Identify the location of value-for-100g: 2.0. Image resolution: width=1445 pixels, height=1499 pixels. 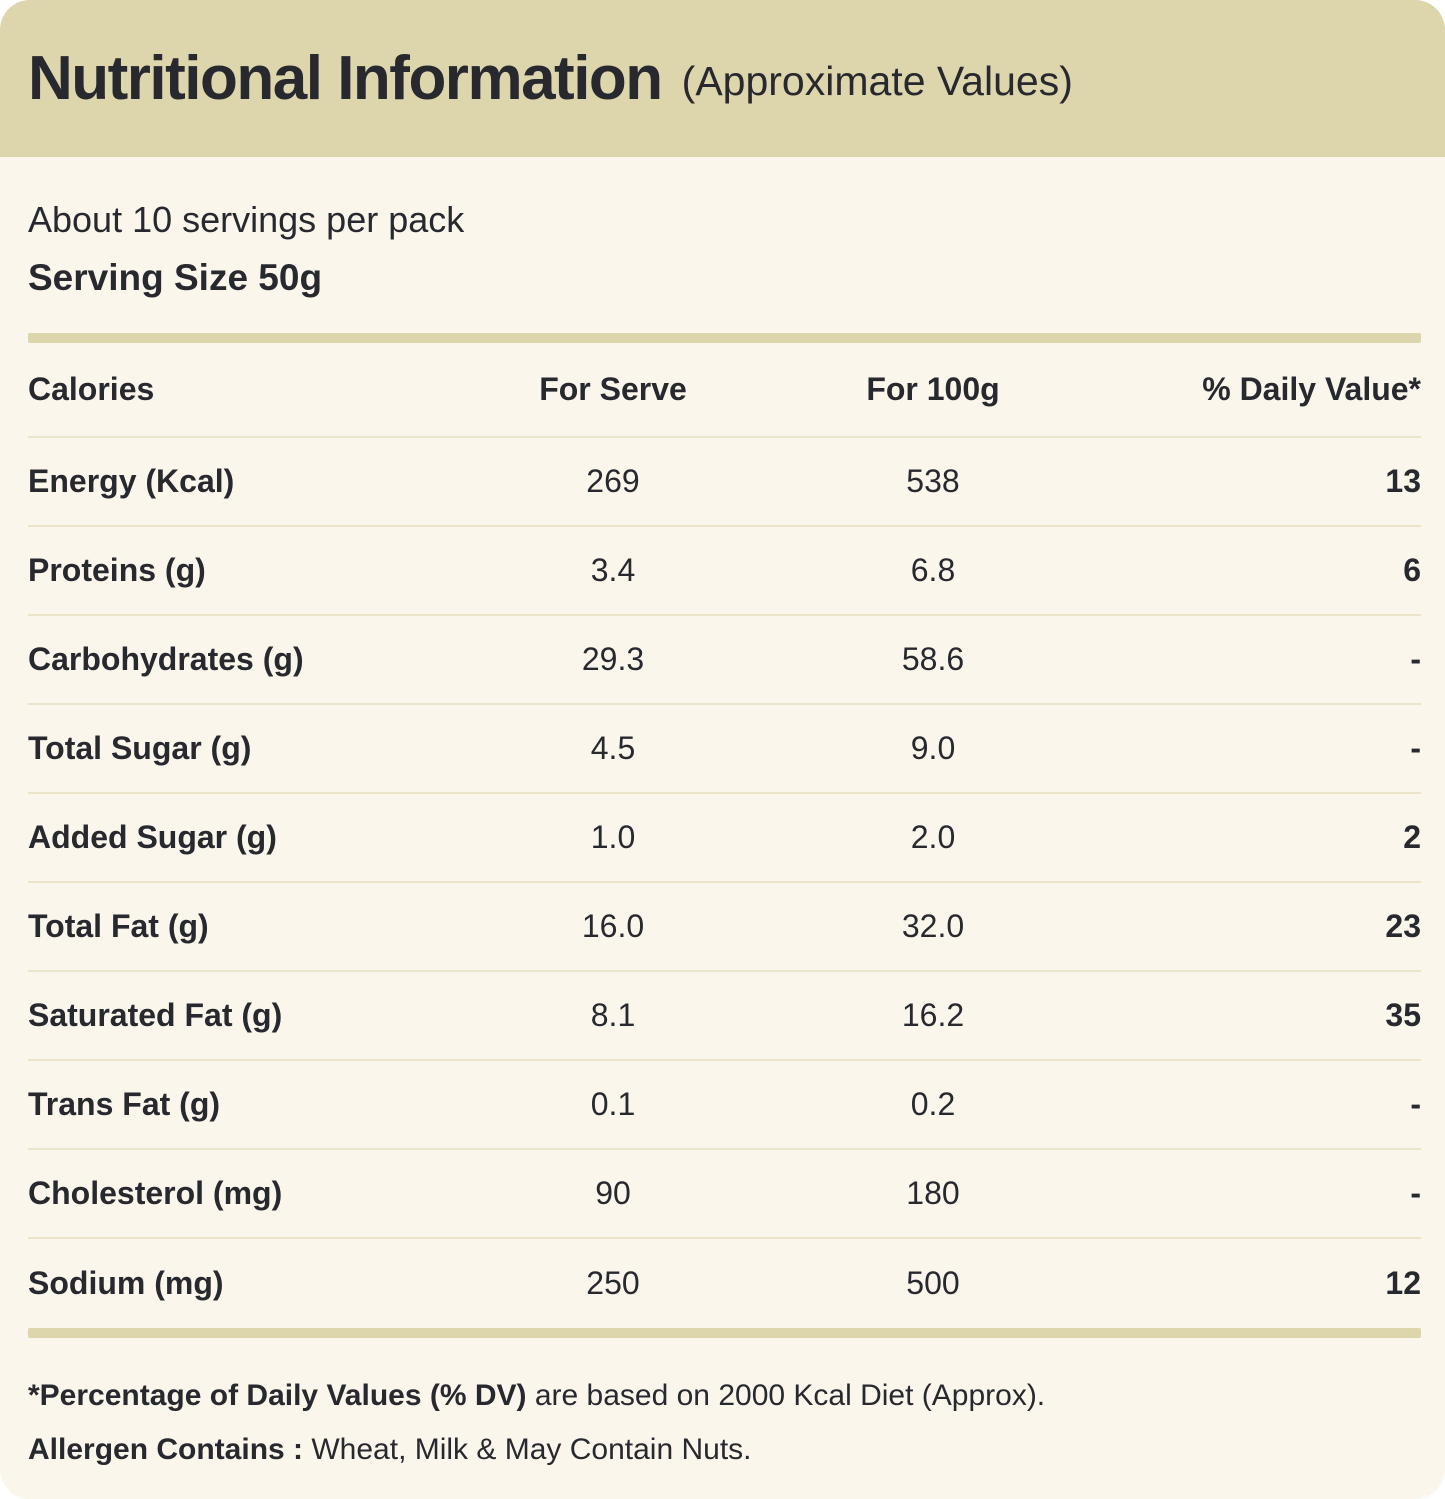
(933, 837).